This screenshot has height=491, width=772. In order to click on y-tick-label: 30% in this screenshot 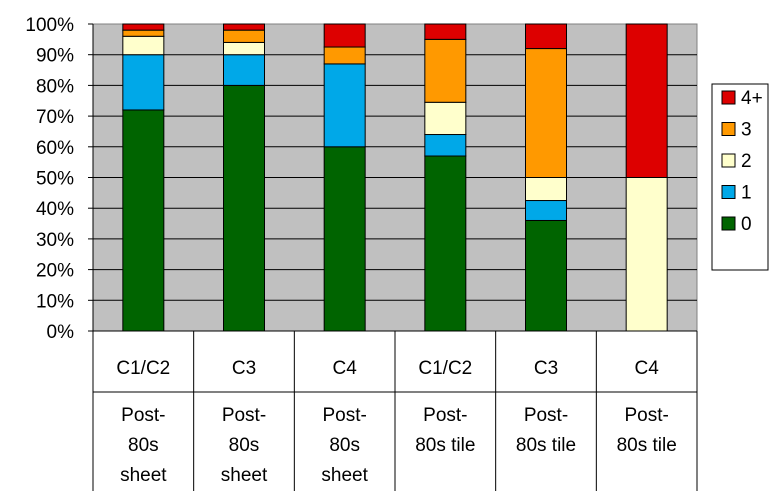, I will do `click(55, 240)`.